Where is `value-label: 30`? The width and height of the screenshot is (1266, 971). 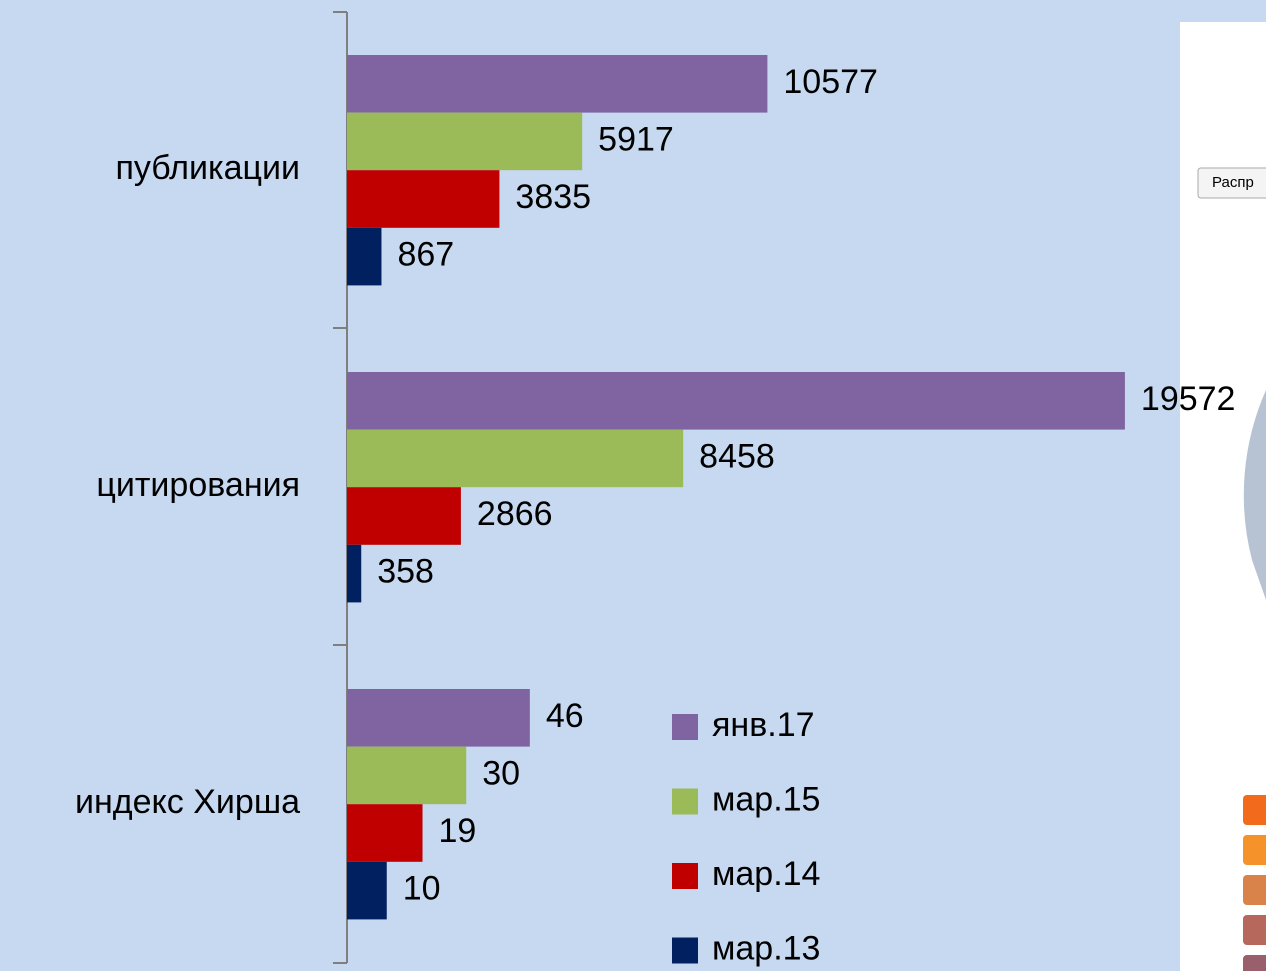 value-label: 30 is located at coordinates (501, 773).